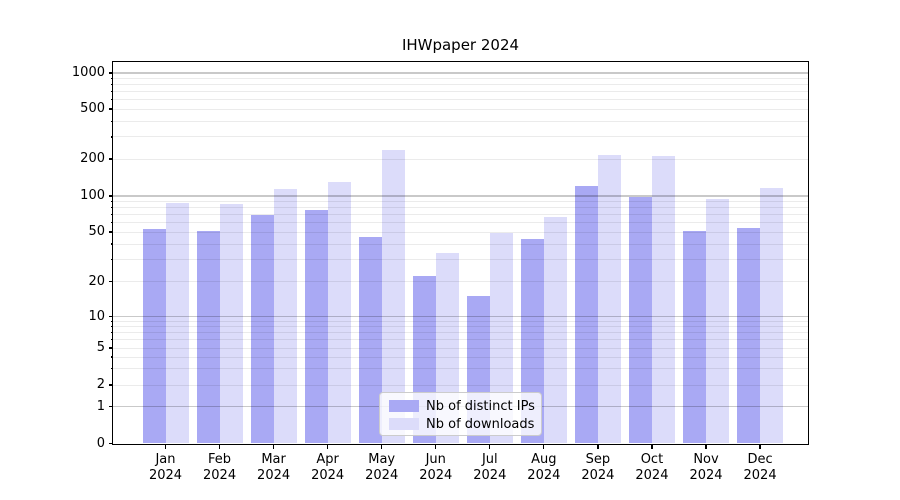 The image size is (900, 500). I want to click on y-tick-label-200: 200, so click(92, 158).